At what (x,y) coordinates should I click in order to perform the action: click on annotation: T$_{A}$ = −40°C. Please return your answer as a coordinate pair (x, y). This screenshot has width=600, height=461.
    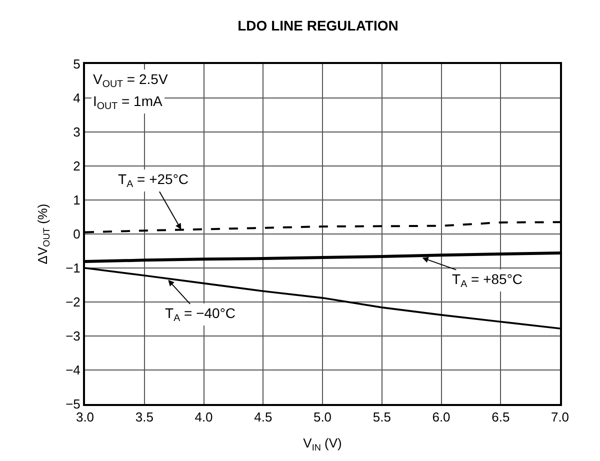
    Looking at the image, I should click on (200, 314).